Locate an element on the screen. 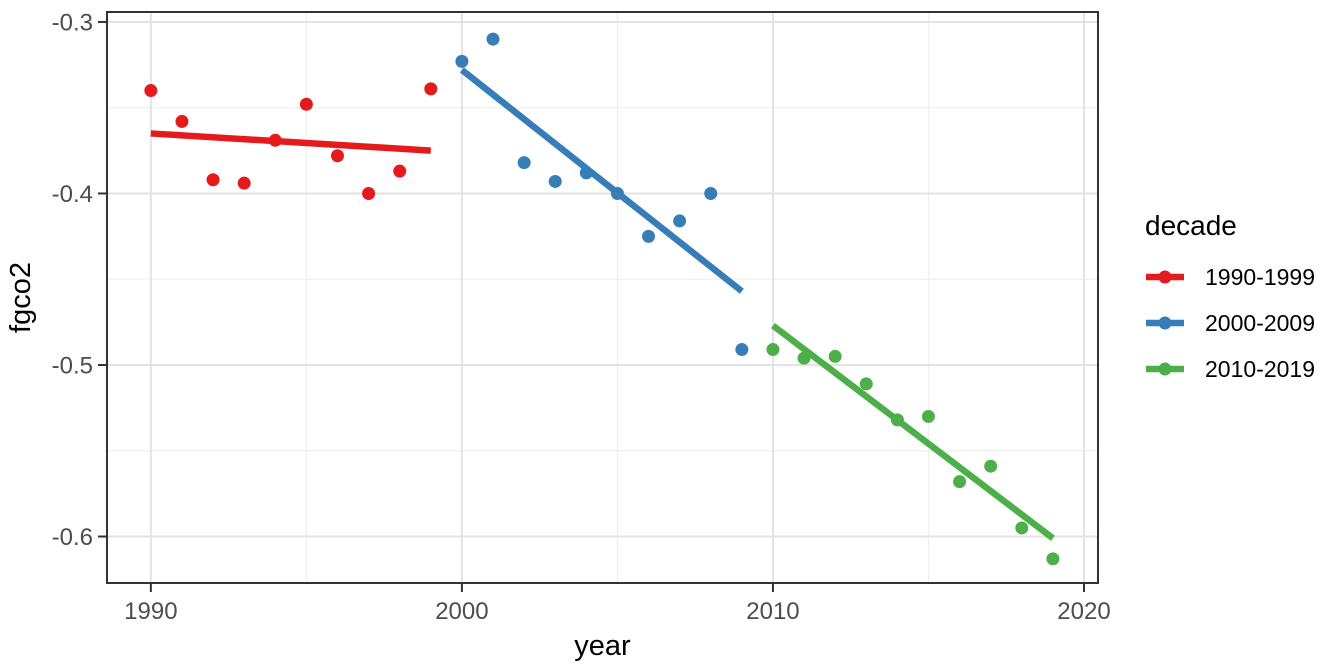 The image size is (1344, 672). legend-label: 1990-1999 is located at coordinates (1260, 277).